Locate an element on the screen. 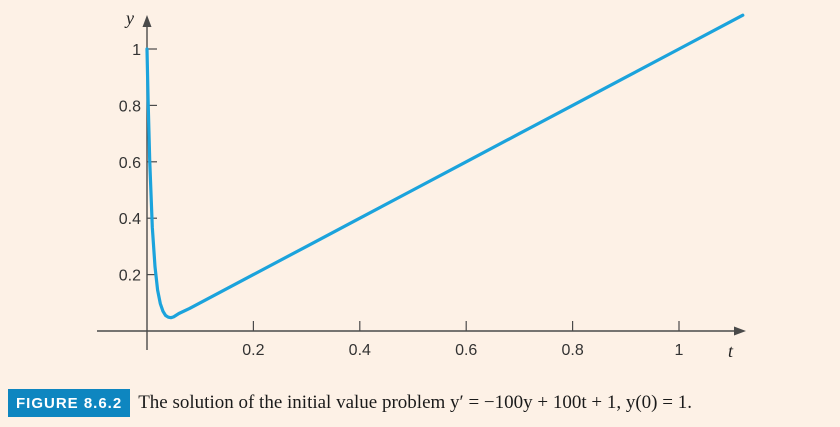 The height and width of the screenshot is (427, 840). x-tick-label: 0.4 is located at coordinates (360, 350).